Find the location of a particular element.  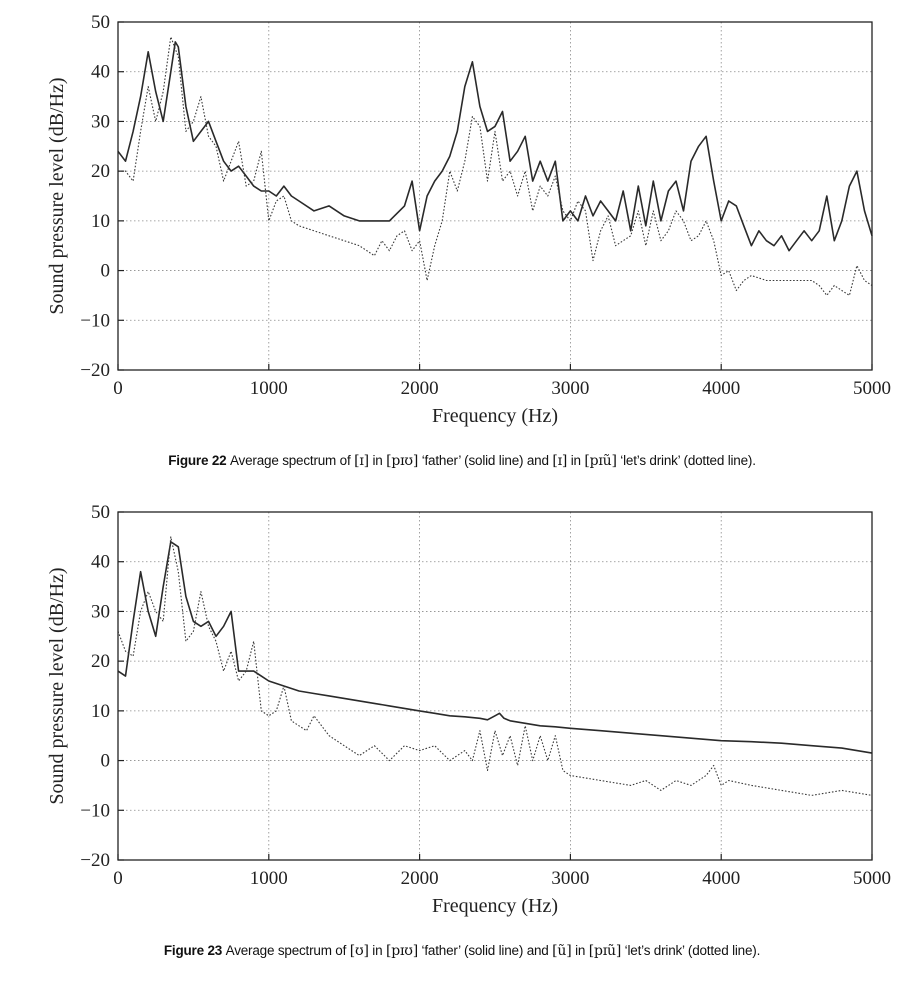

figure-label: Figure 23 is located at coordinates (193, 950).